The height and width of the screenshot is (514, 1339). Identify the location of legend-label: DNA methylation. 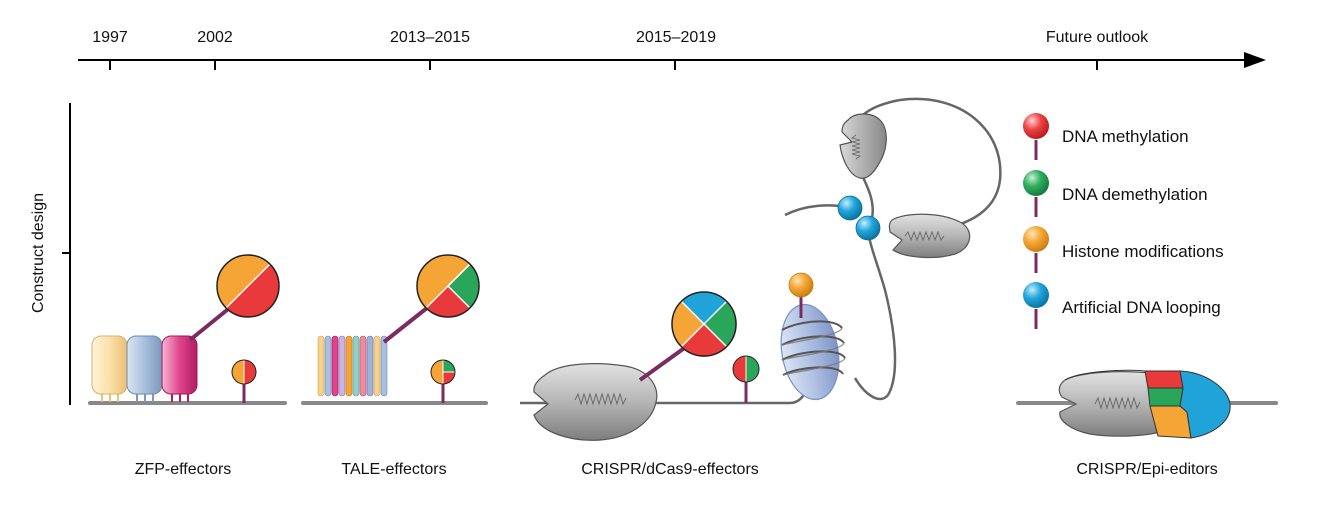
(1125, 136).